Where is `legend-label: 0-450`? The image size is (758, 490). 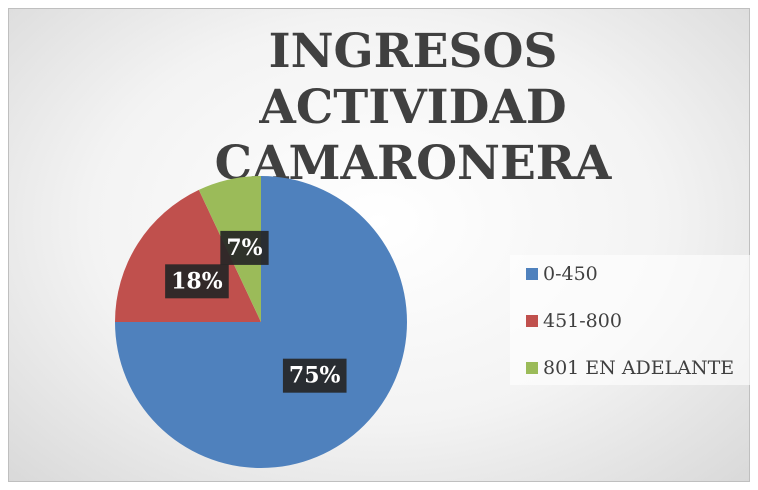
legend-label: 0-450 is located at coordinates (570, 274).